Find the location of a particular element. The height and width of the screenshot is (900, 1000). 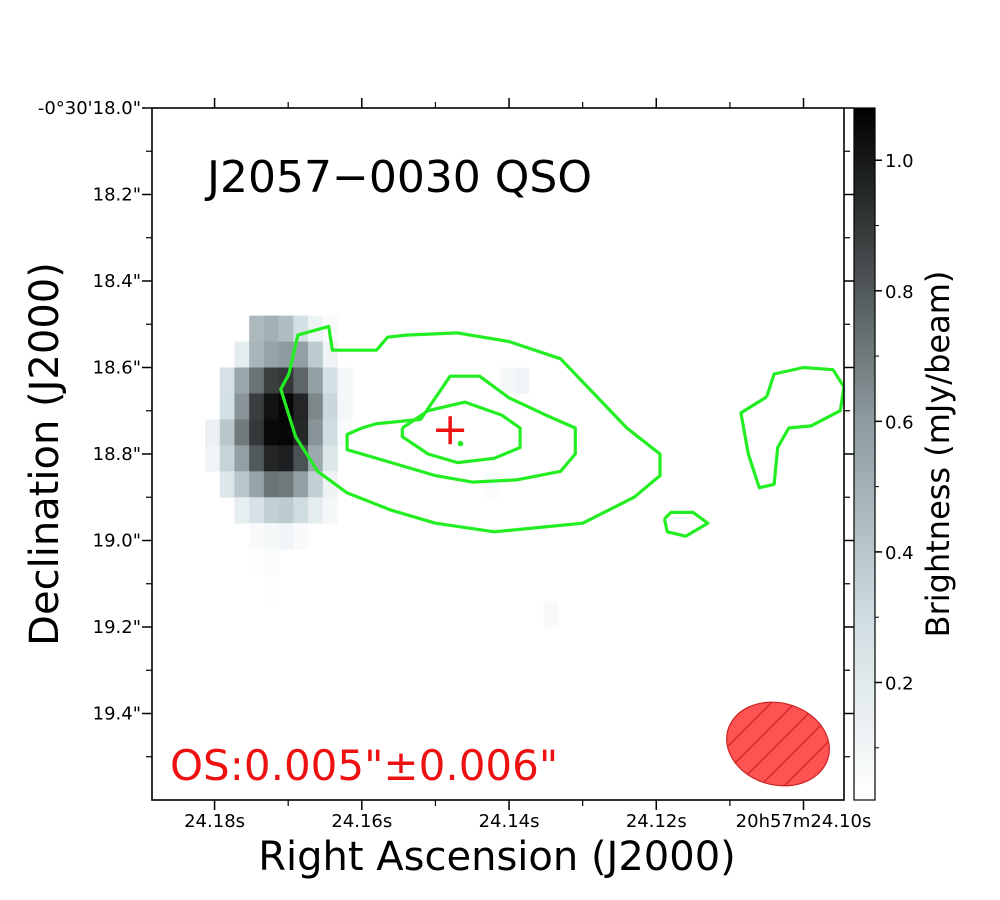

x-axis-label: Right Ascension (J2000) is located at coordinates (497, 857).